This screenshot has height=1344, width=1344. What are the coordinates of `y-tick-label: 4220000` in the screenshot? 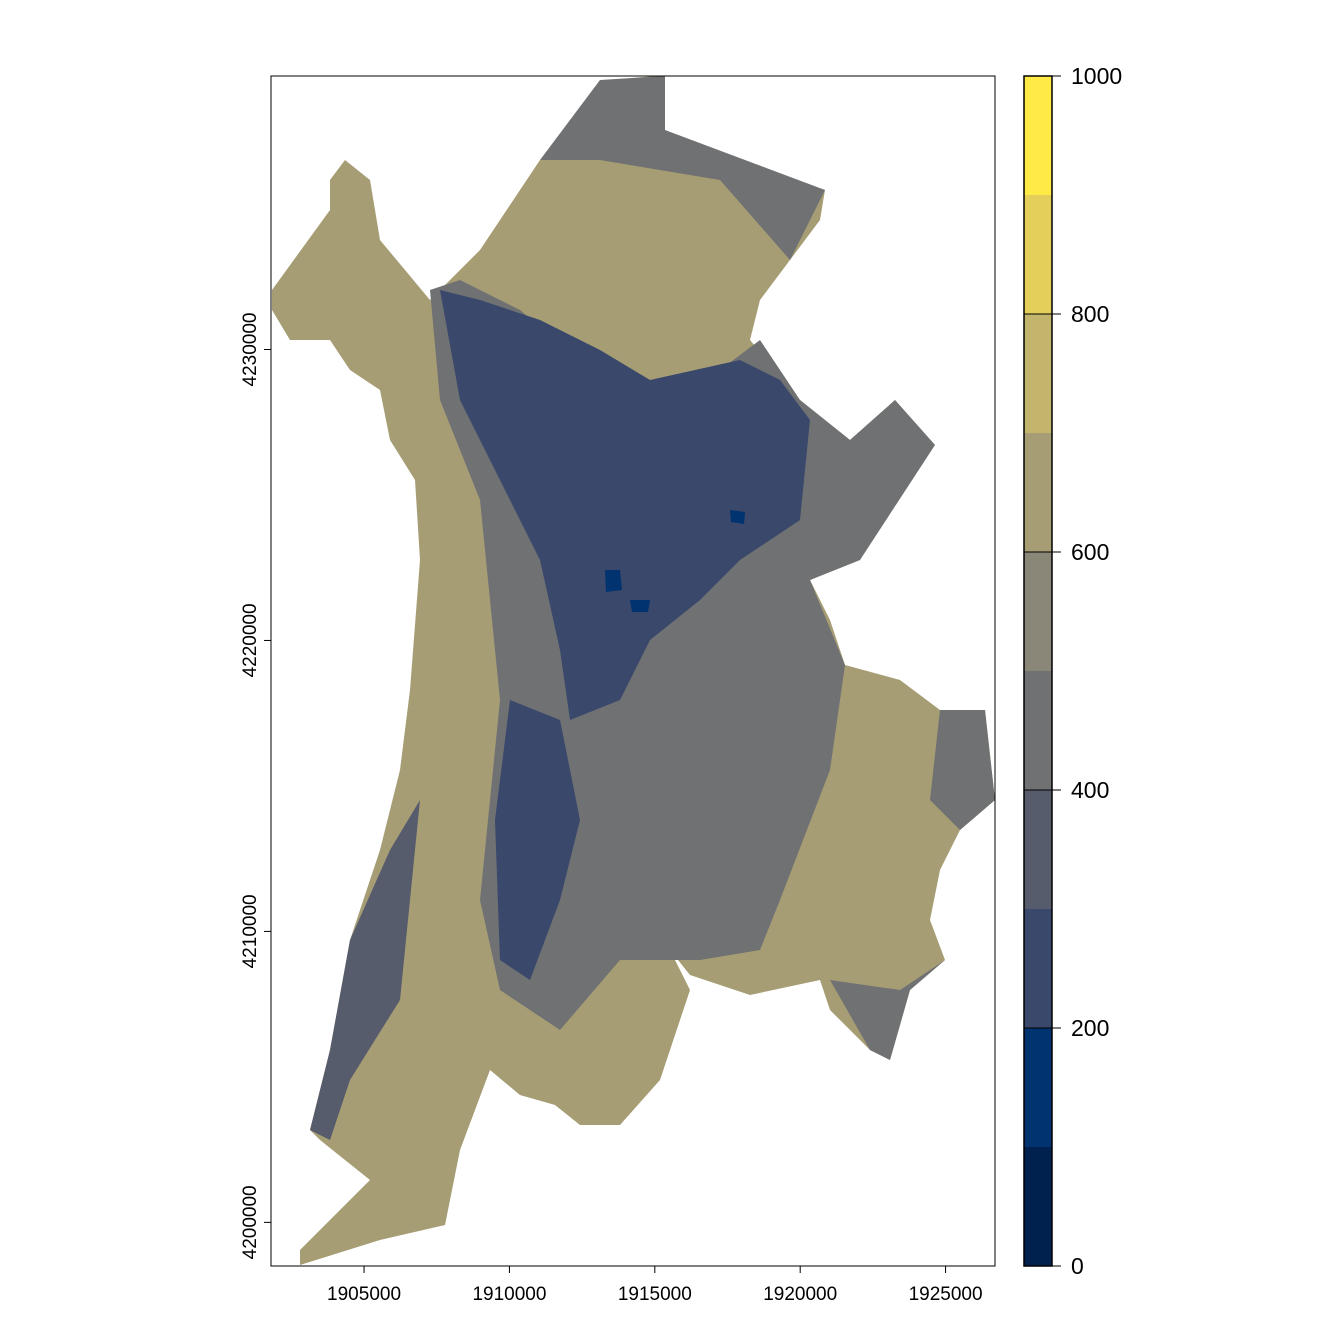 It's located at (250, 640).